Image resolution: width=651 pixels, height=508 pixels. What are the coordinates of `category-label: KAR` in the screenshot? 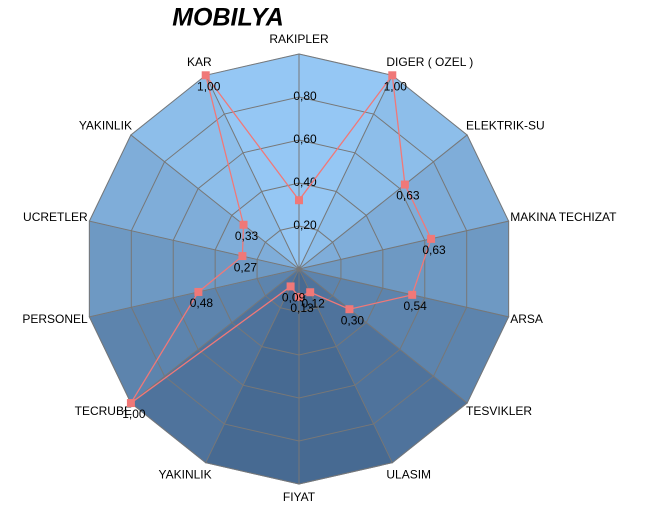 It's located at (199, 62).